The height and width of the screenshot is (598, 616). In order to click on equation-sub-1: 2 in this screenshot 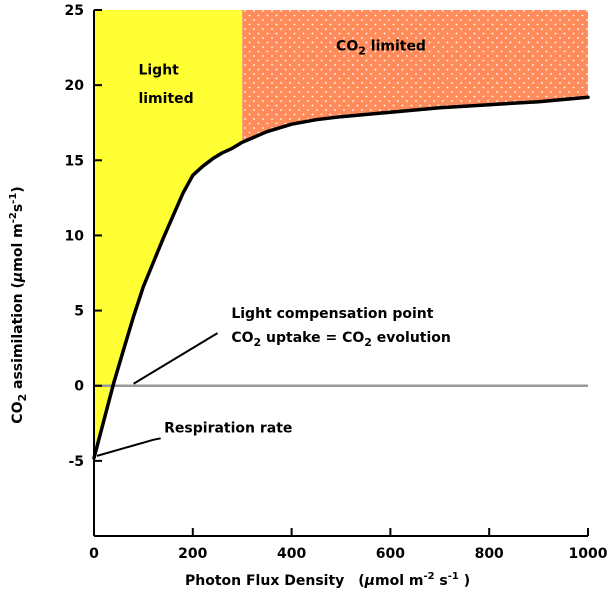, I will do `click(258, 342)`.